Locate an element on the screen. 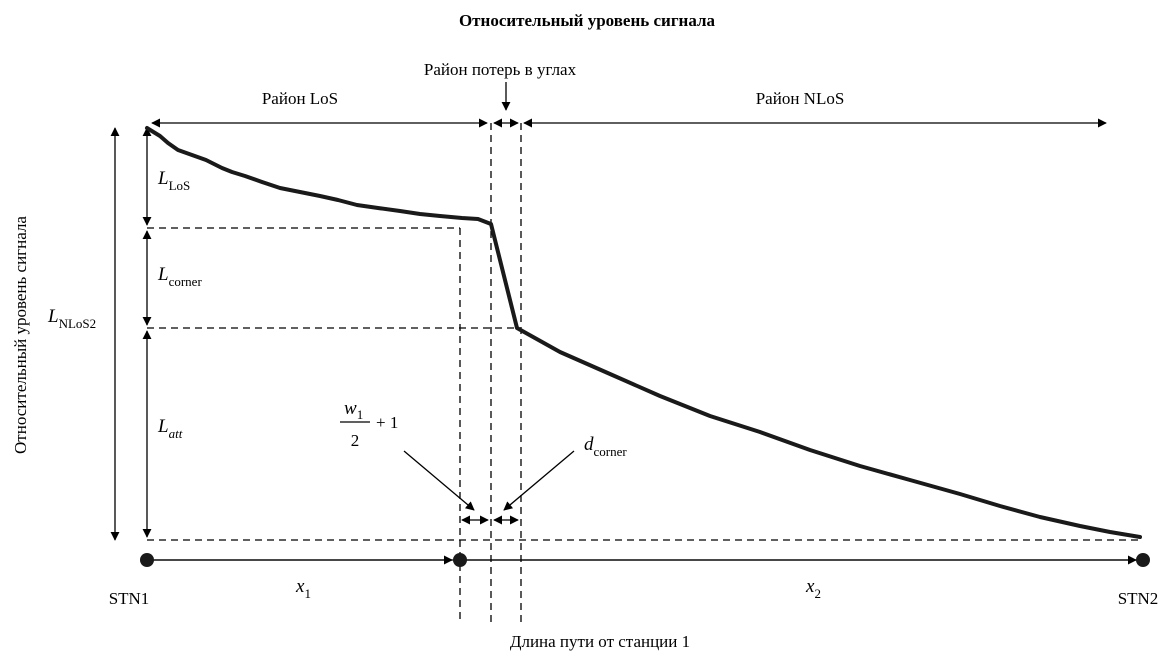 The height and width of the screenshot is (657, 1174). x2-label: x2 is located at coordinates (813, 588).